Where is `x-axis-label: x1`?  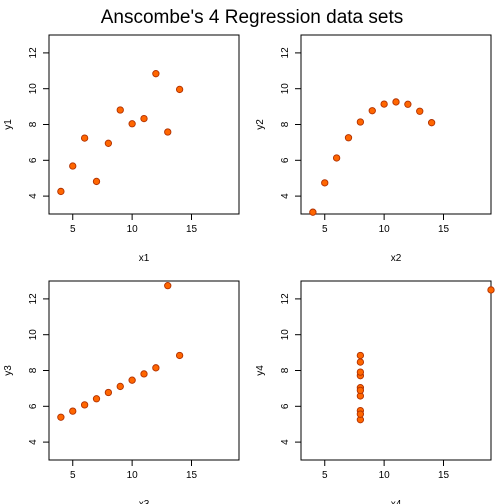
x-axis-label: x1 is located at coordinates (144, 258).